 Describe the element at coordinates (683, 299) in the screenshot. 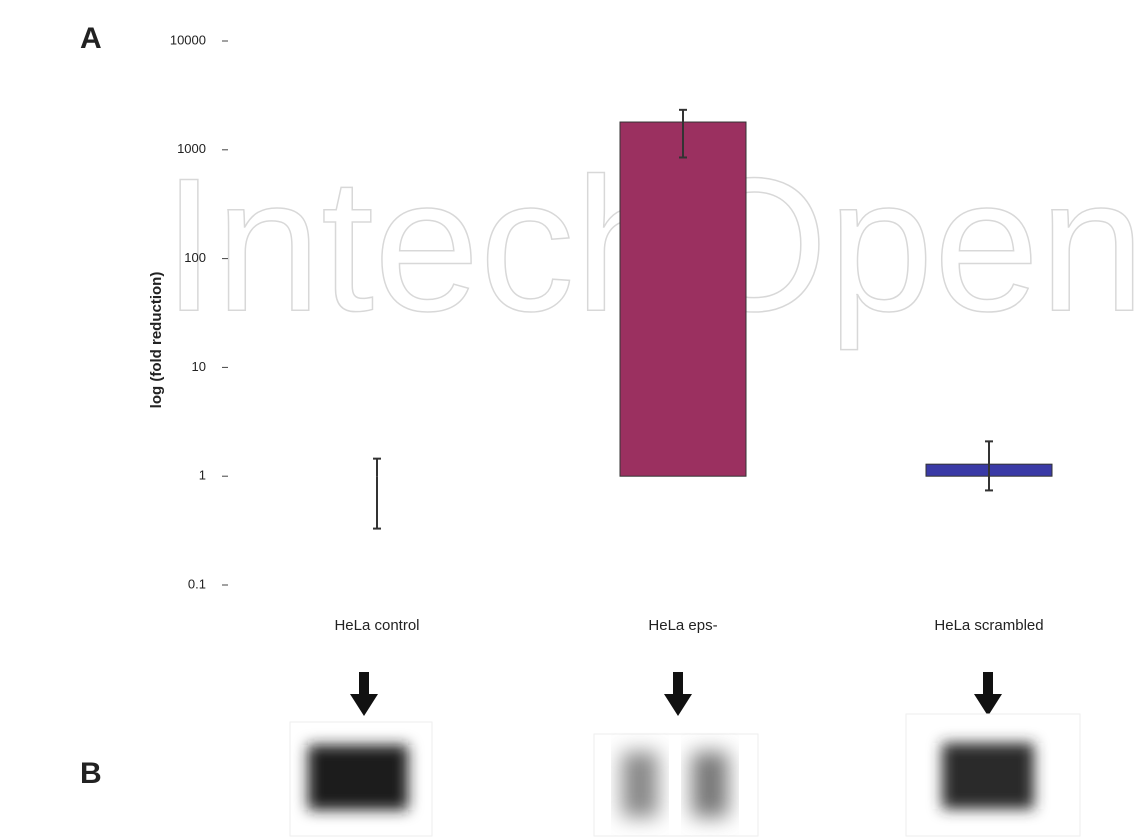

I see `bar` at that location.